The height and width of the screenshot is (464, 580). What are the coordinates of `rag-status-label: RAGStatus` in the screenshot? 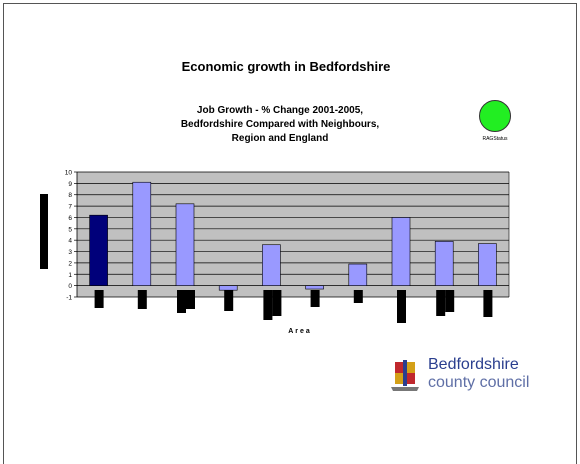 It's located at (495, 139).